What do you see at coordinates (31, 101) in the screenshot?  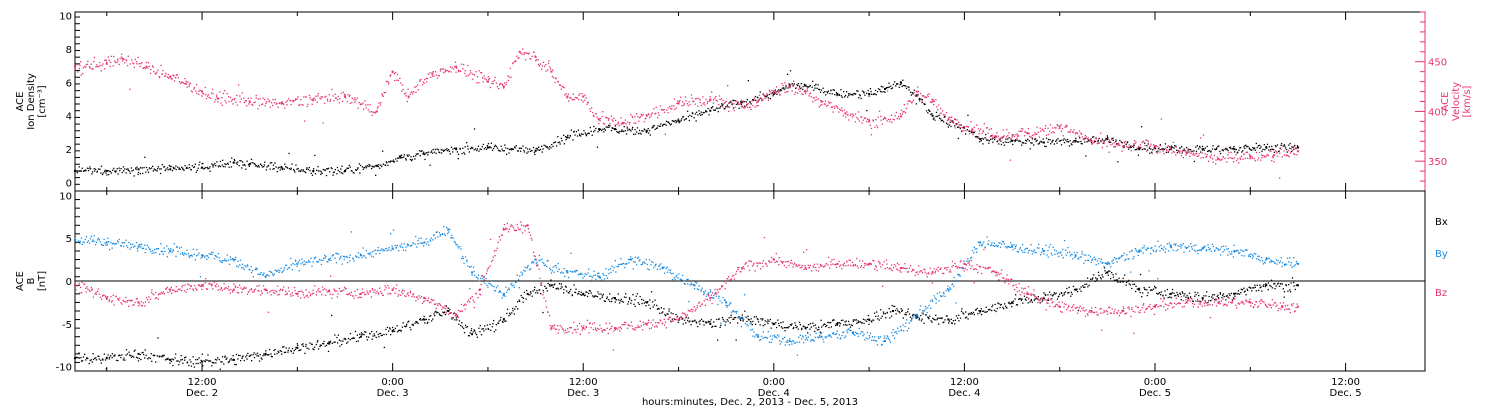 I see `y-axis-label-line: Ion Density` at bounding box center [31, 101].